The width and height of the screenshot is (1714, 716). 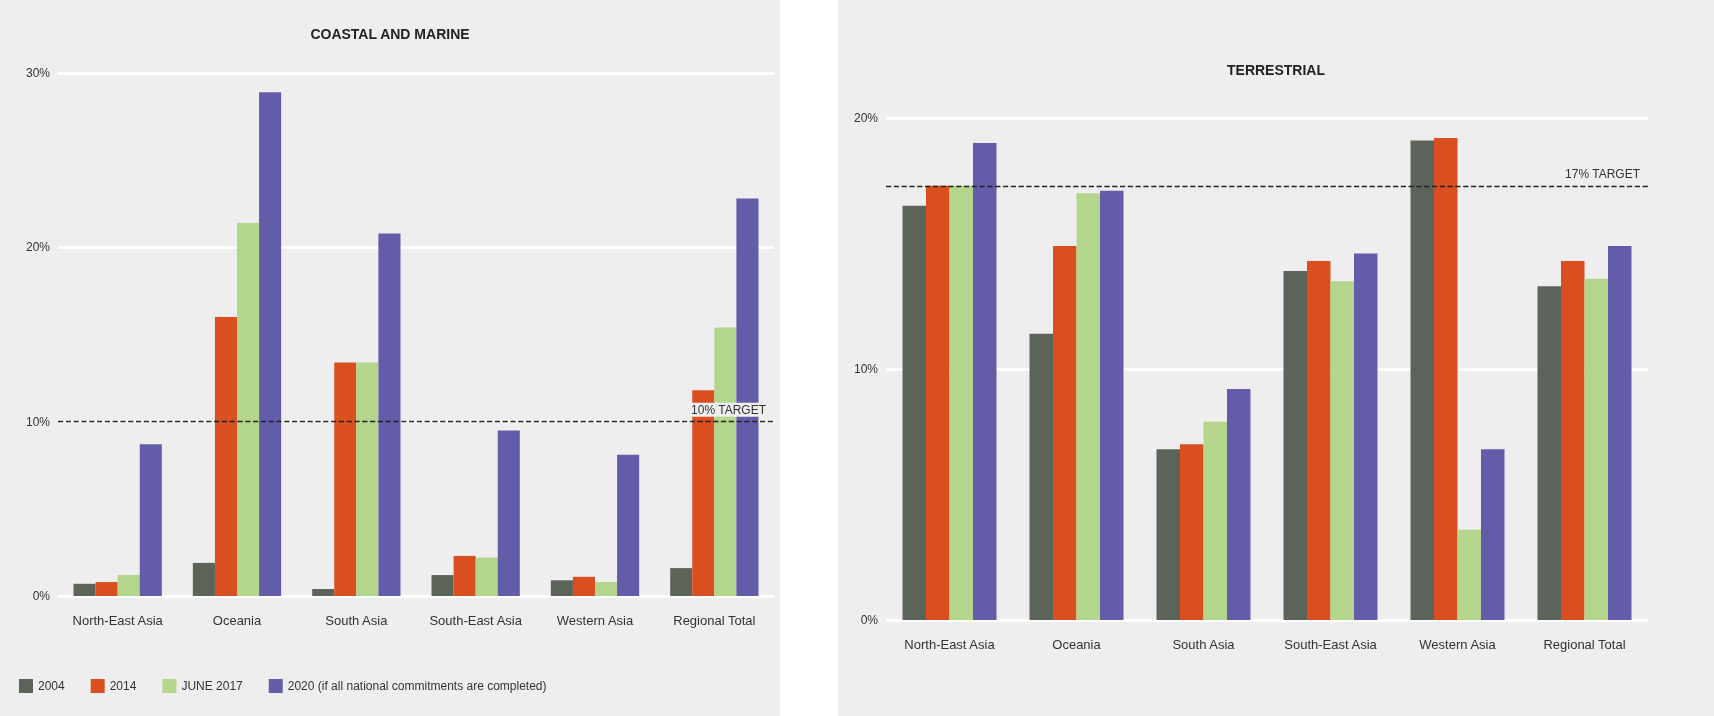 What do you see at coordinates (1603, 173) in the screenshot?
I see `ref-line-label: 17% TARGET` at bounding box center [1603, 173].